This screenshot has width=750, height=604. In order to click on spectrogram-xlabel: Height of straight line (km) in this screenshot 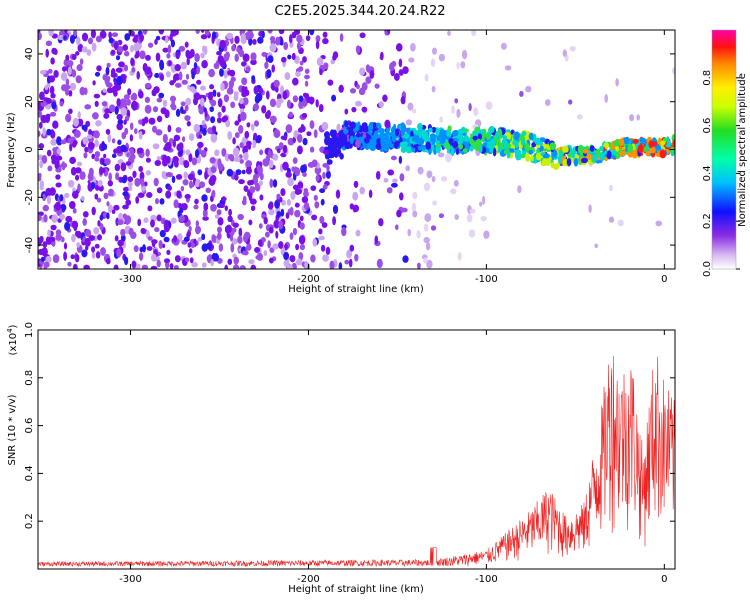, I will do `click(356, 289)`.